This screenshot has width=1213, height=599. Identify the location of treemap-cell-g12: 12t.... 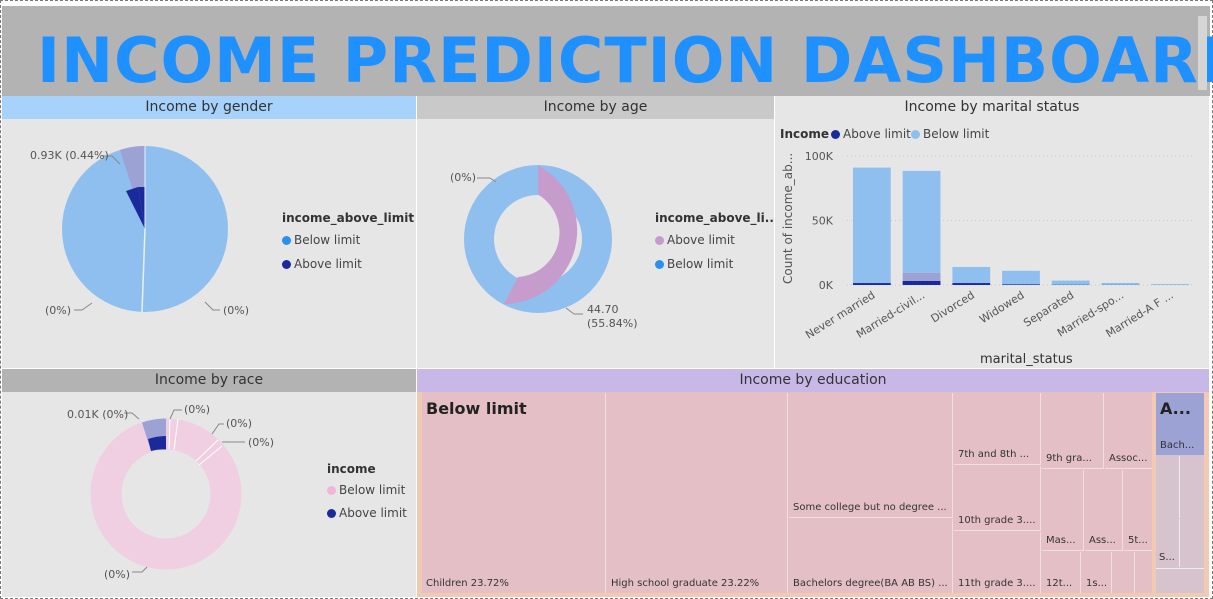
(1061, 572).